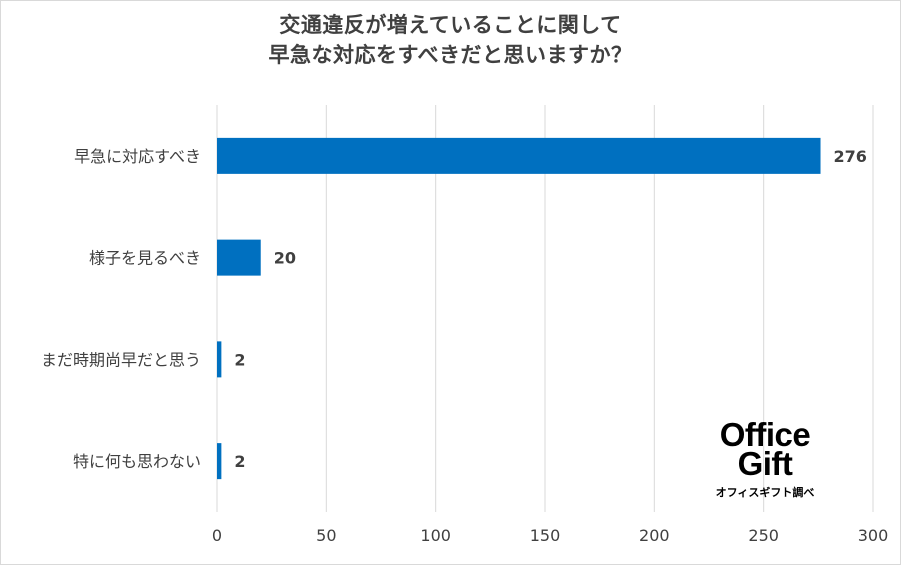 This screenshot has height=565, width=901. I want to click on value-label-3: 2, so click(239, 359).